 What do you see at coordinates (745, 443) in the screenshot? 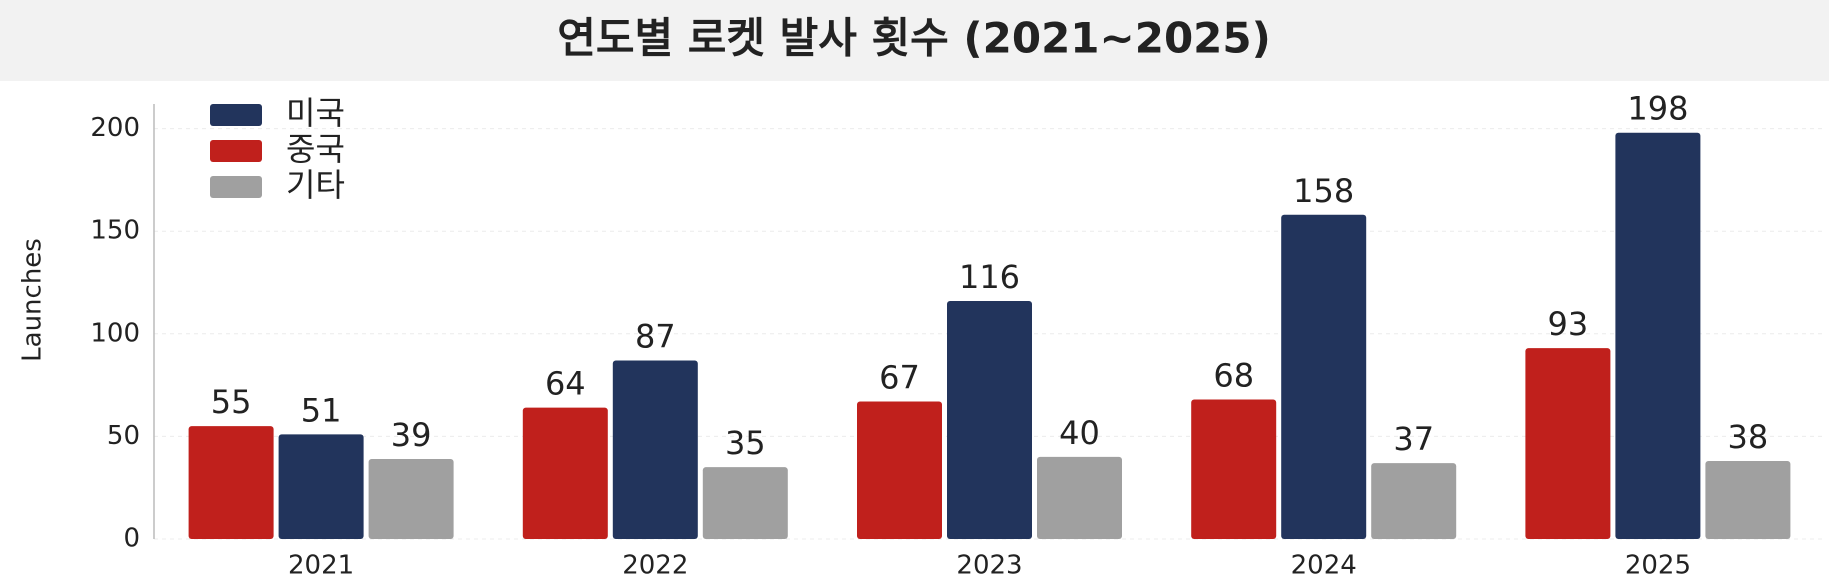
I see `value-label: 35` at bounding box center [745, 443].